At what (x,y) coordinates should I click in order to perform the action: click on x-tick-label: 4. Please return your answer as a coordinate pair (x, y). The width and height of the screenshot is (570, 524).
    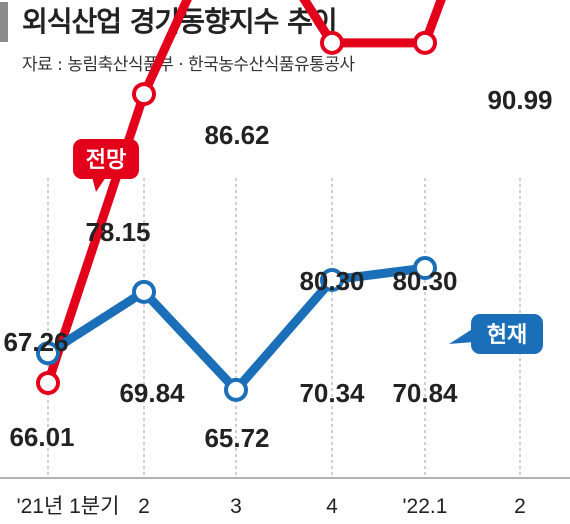
    Looking at the image, I should click on (332, 506).